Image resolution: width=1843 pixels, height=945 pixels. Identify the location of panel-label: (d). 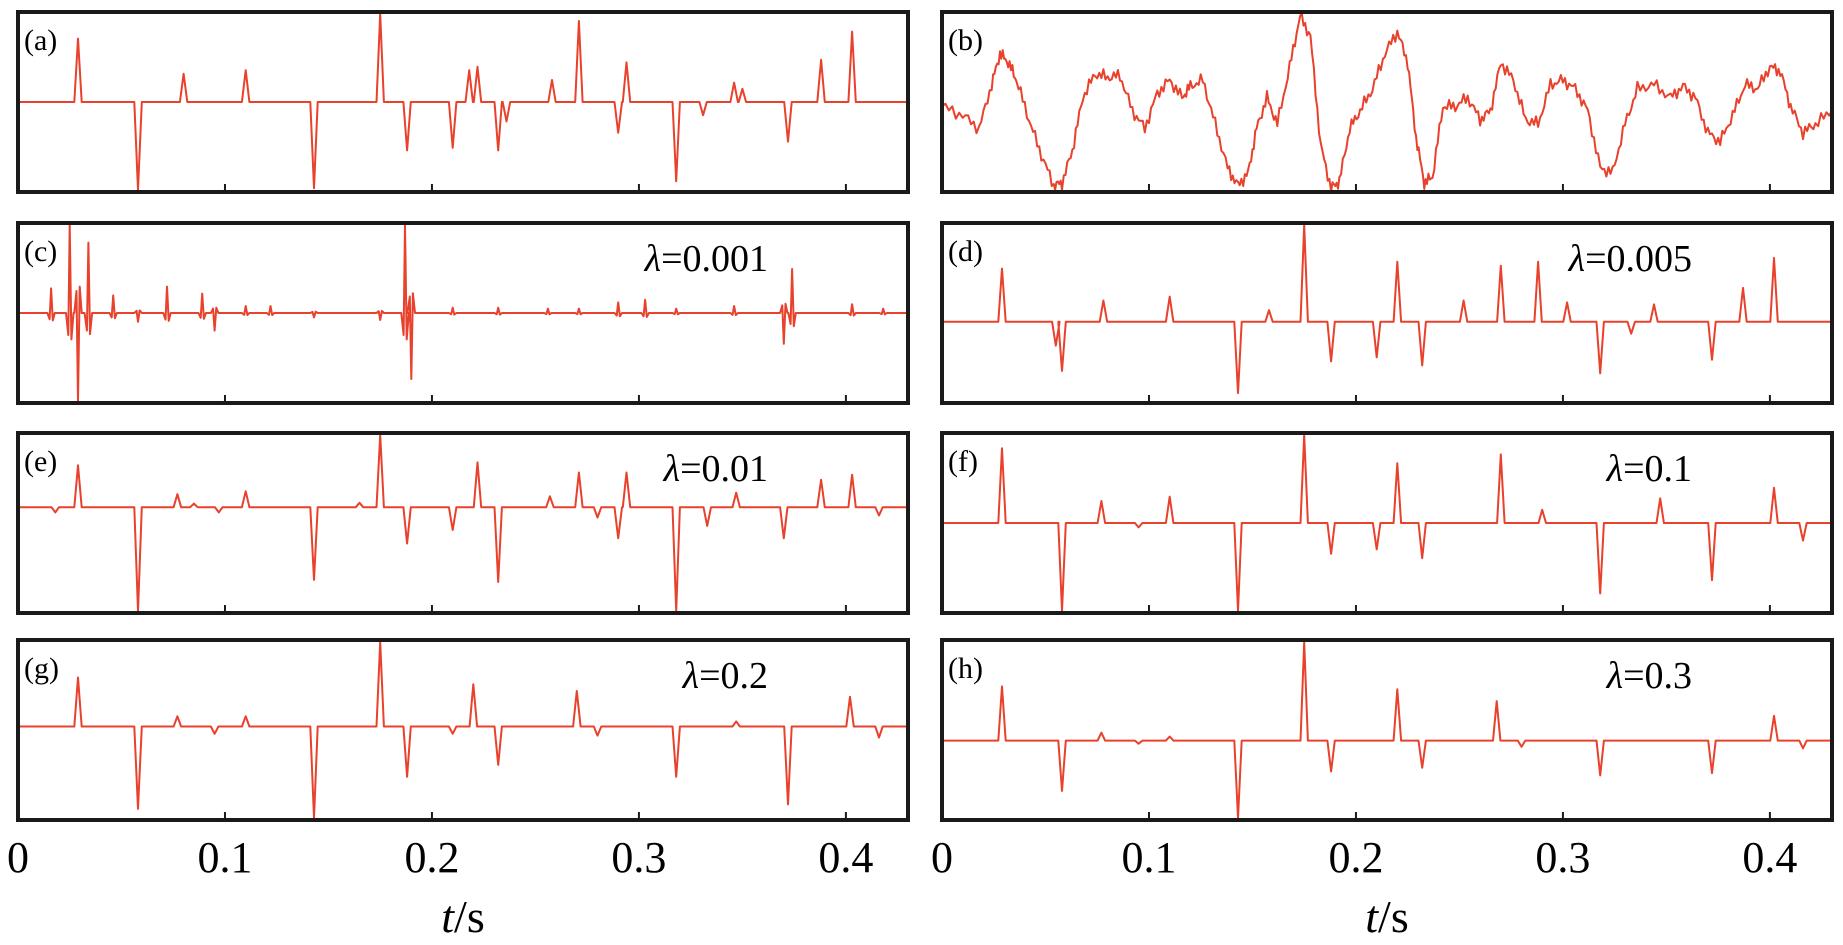
(965, 251).